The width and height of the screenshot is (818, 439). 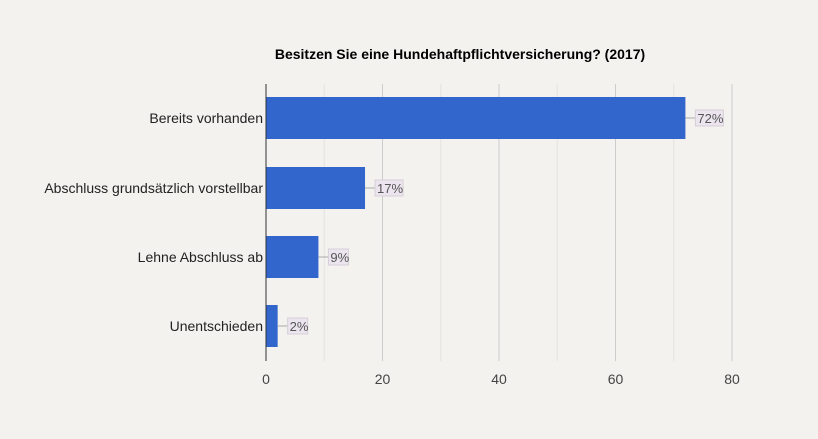 What do you see at coordinates (383, 379) in the screenshot?
I see `x-tick-label: 20` at bounding box center [383, 379].